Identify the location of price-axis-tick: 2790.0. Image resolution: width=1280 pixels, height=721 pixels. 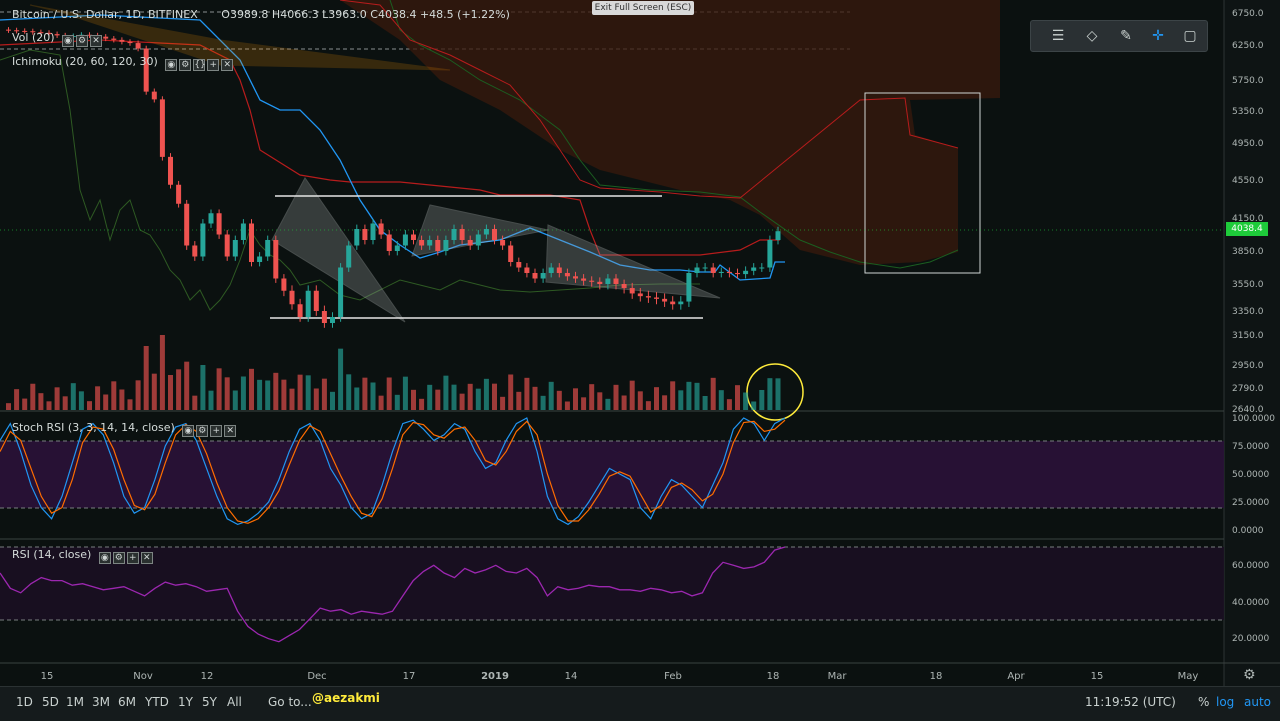
(1248, 389).